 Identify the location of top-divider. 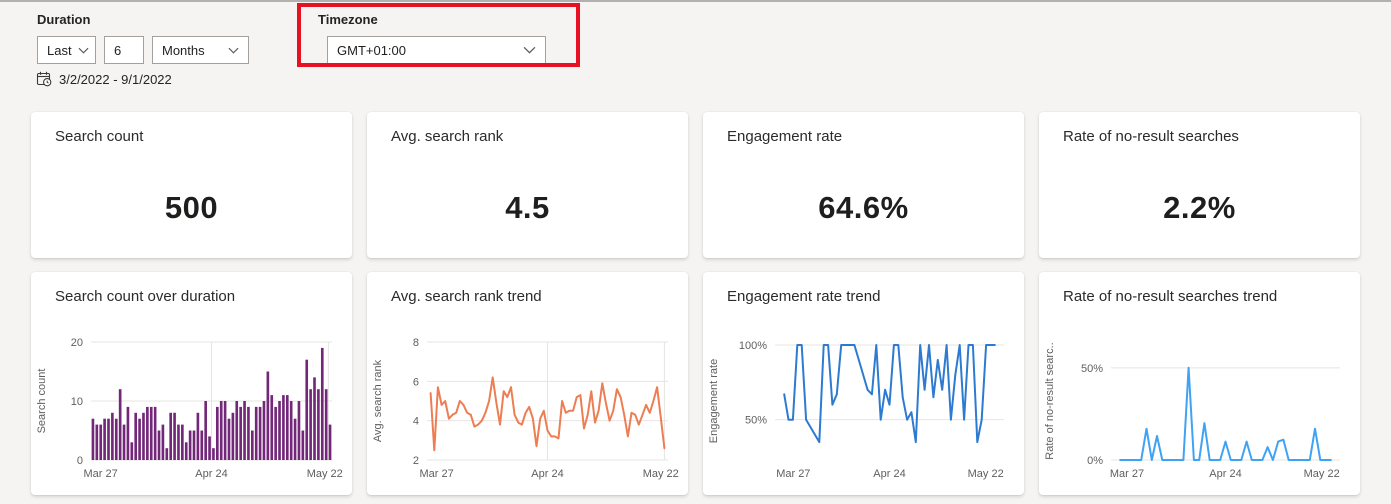
(695, 1).